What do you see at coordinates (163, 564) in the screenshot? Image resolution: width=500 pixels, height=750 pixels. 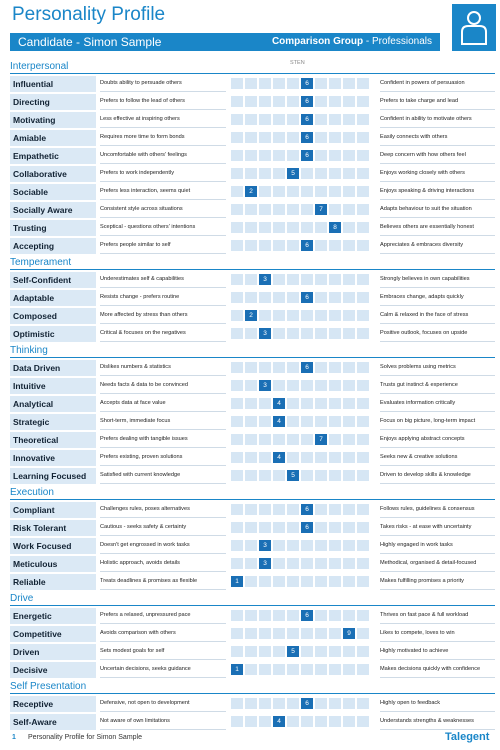 I see `low-description: Holistic approach, avoids details` at bounding box center [163, 564].